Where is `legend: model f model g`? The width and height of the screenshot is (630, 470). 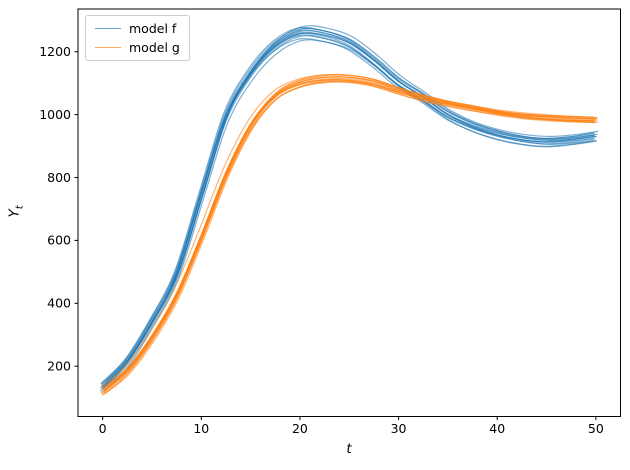 legend: model f model g is located at coordinates (137, 38).